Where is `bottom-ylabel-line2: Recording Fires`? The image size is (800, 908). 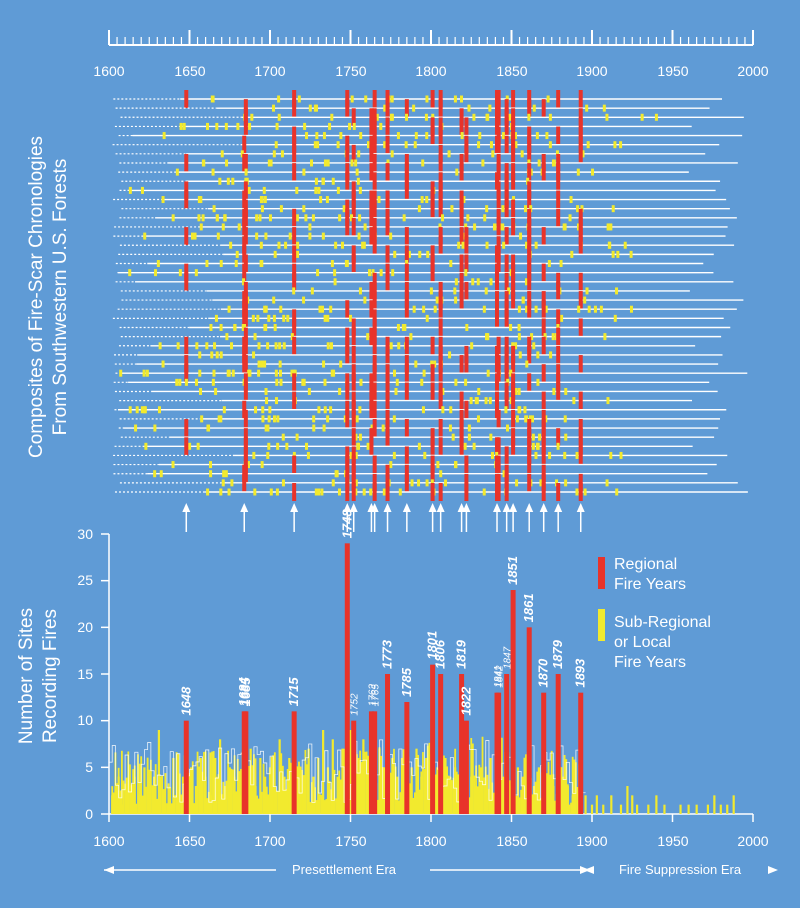
bottom-ylabel-line2: Recording Fires is located at coordinates (50, 676).